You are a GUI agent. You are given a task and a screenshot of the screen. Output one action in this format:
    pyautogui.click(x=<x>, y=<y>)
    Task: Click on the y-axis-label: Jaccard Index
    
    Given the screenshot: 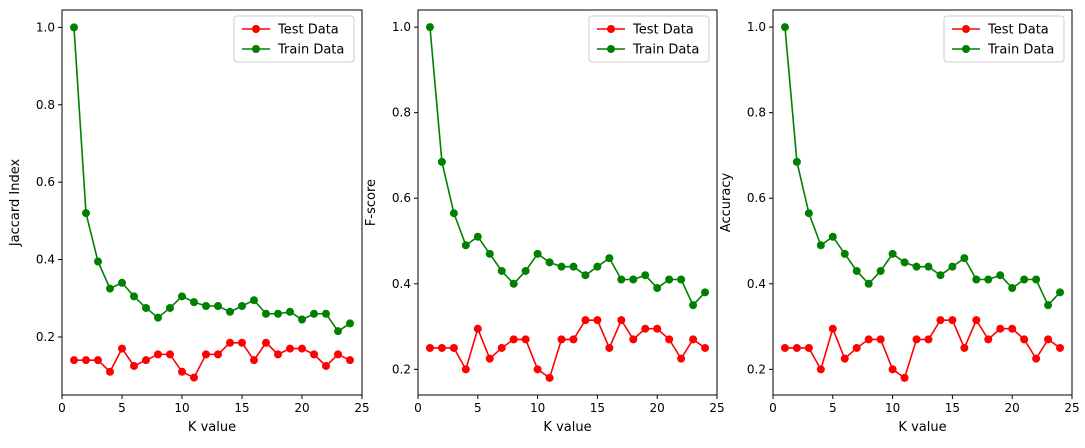 What is the action you would take?
    pyautogui.click(x=15, y=203)
    